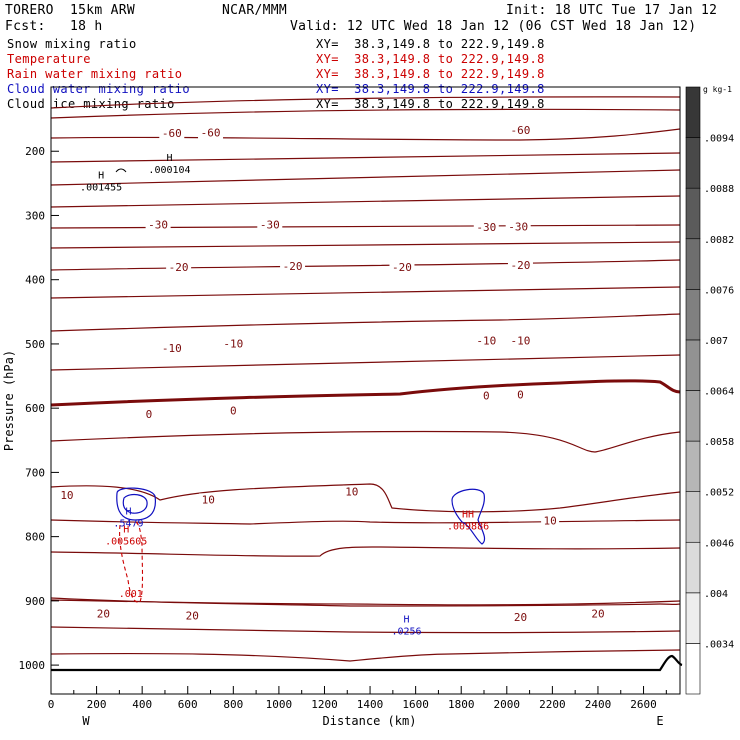 This screenshot has width=740, height=740. What do you see at coordinates (233, 704) in the screenshot?
I see `x-tick-label: 800` at bounding box center [233, 704].